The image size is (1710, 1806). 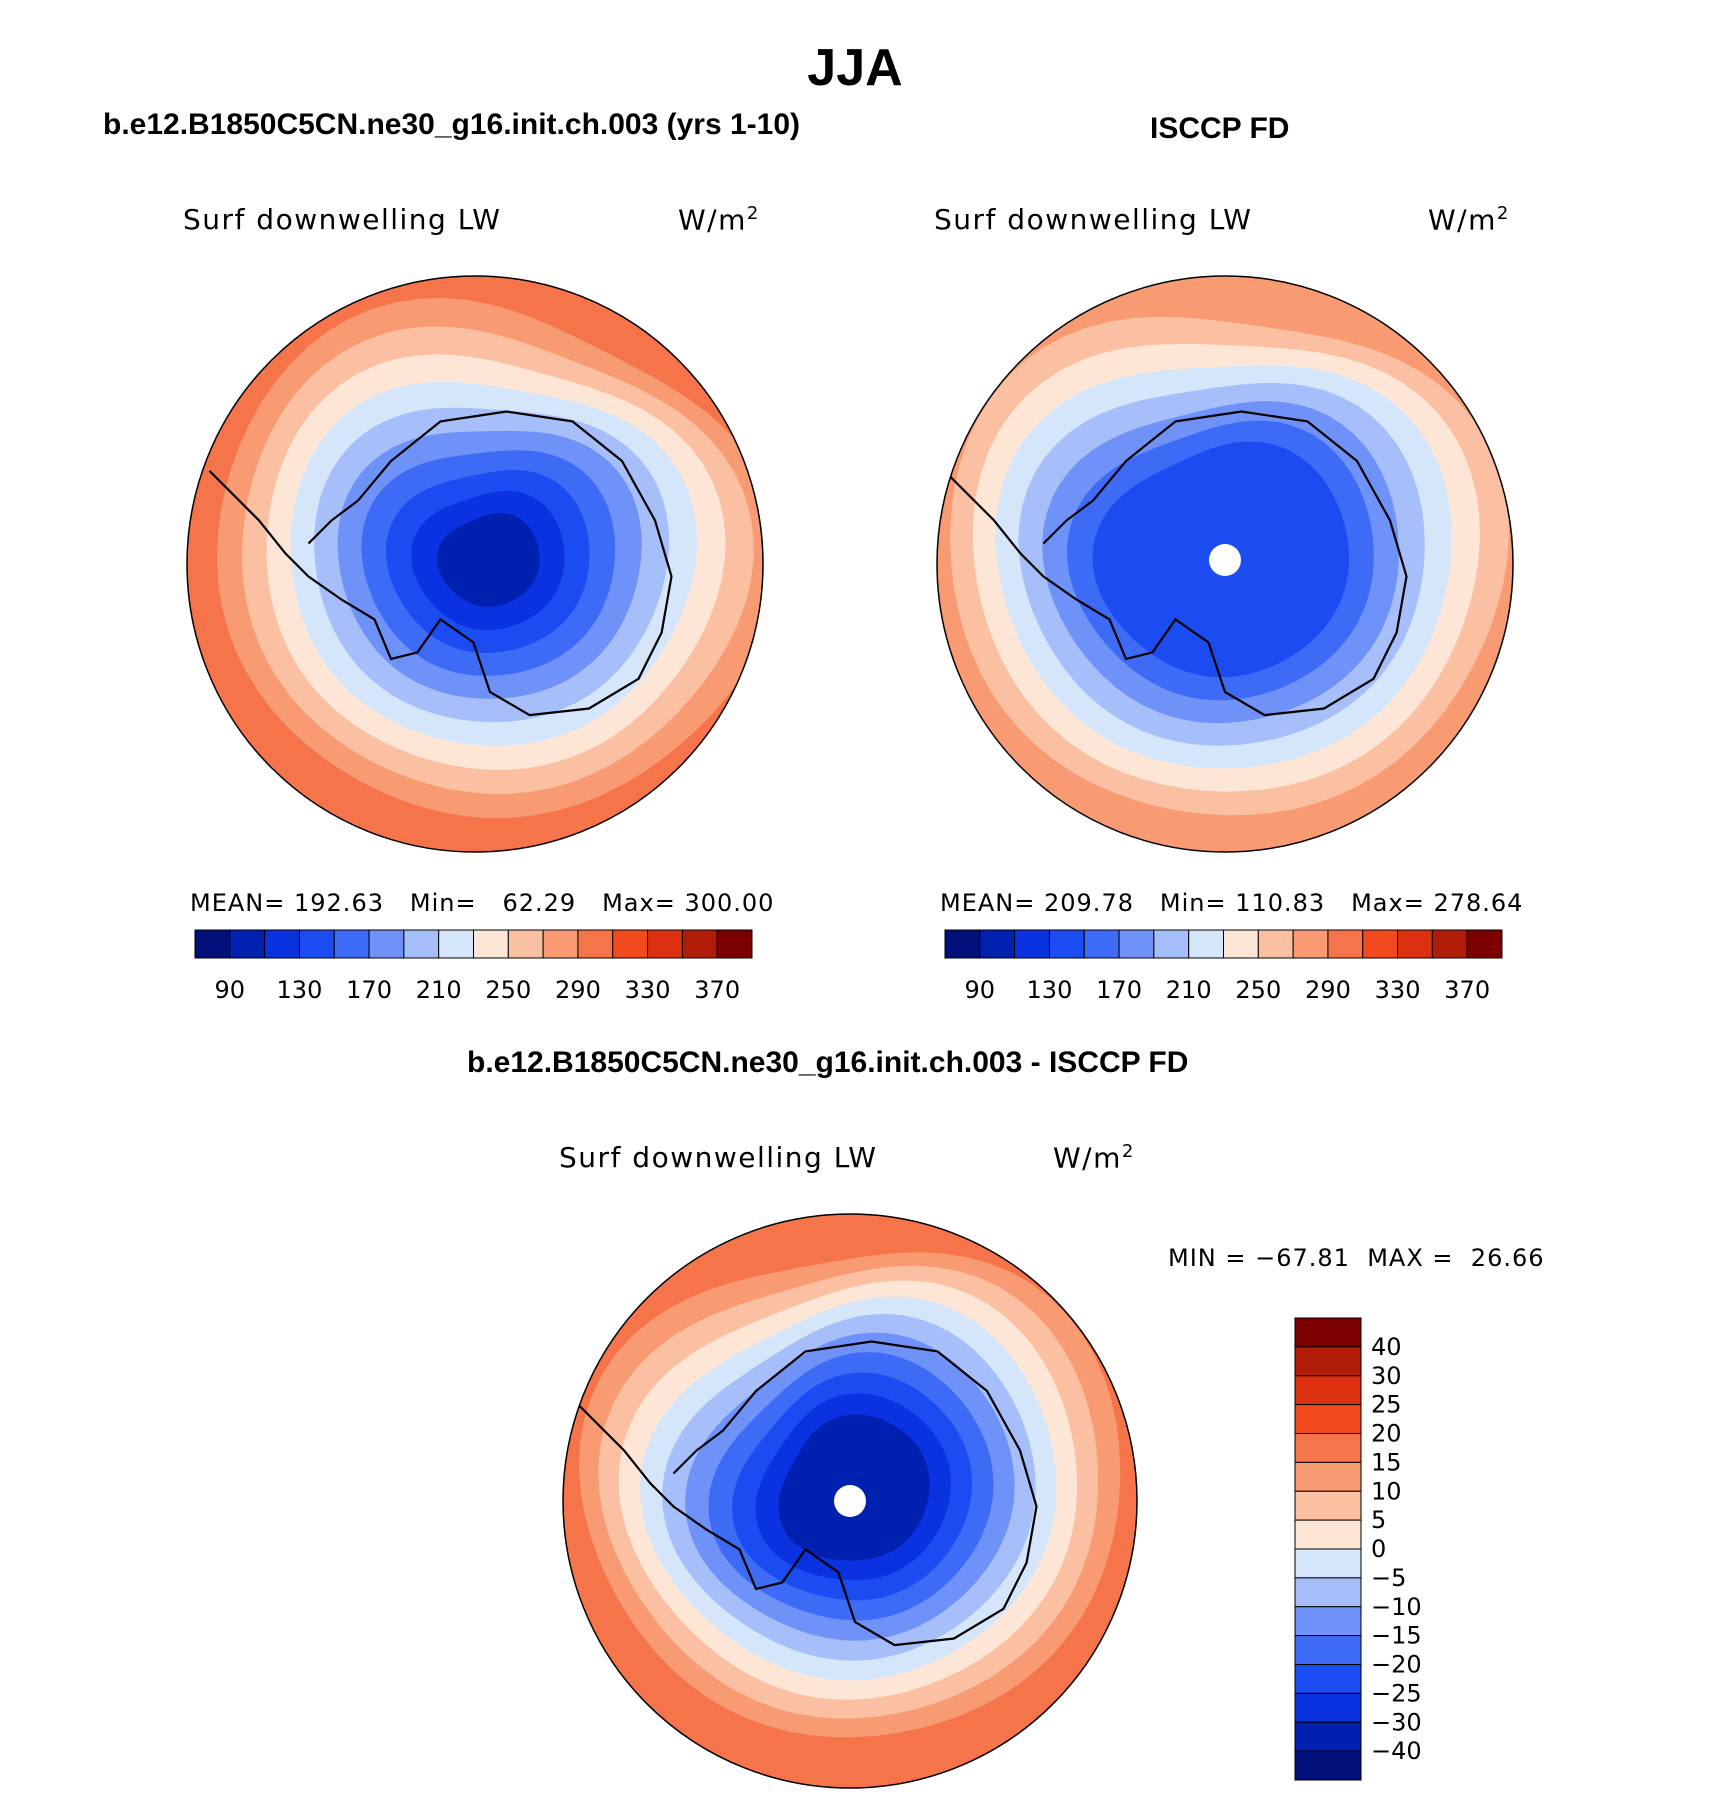 I want to click on figure-title: JJA, so click(x=855, y=68).